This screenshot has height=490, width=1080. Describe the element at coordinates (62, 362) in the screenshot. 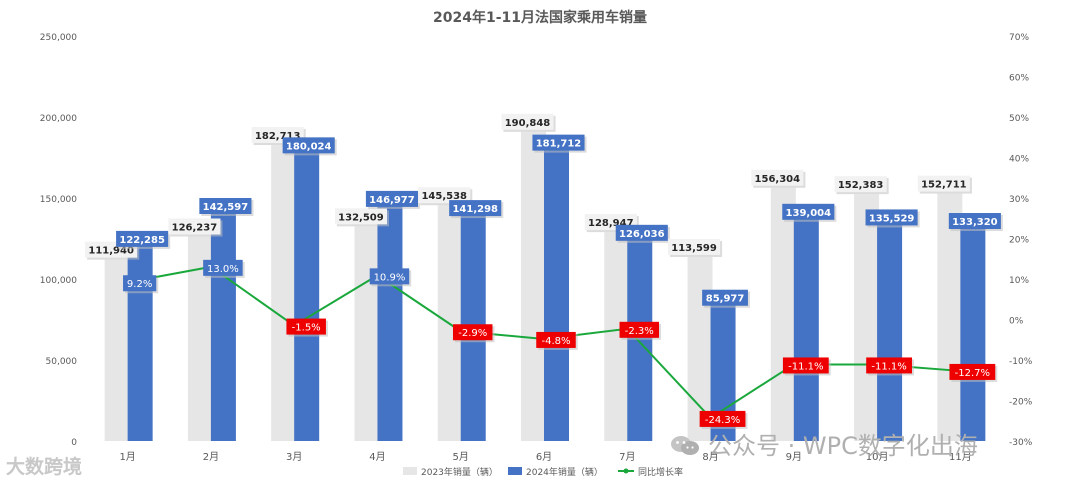

I see `left-tick-label: 50,000` at that location.